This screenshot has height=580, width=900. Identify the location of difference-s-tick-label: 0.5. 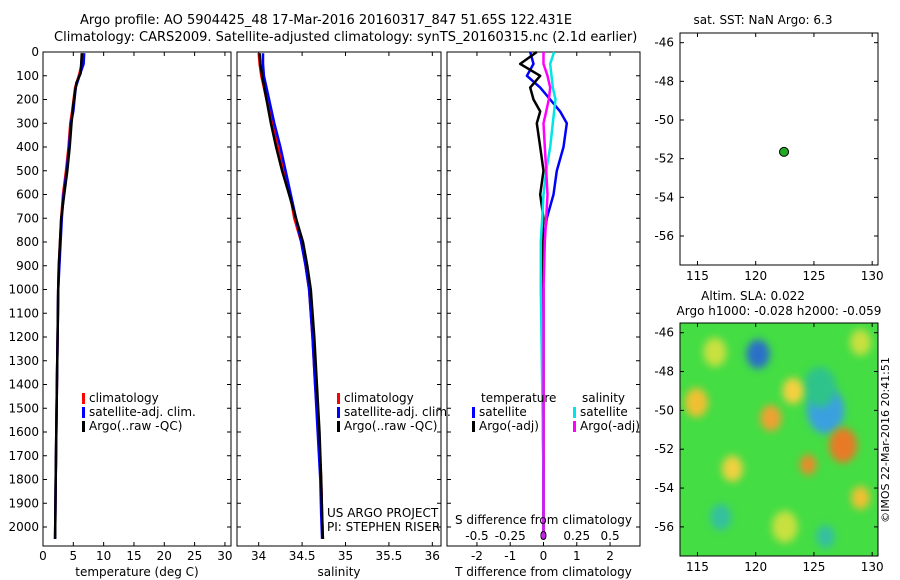
(610, 536).